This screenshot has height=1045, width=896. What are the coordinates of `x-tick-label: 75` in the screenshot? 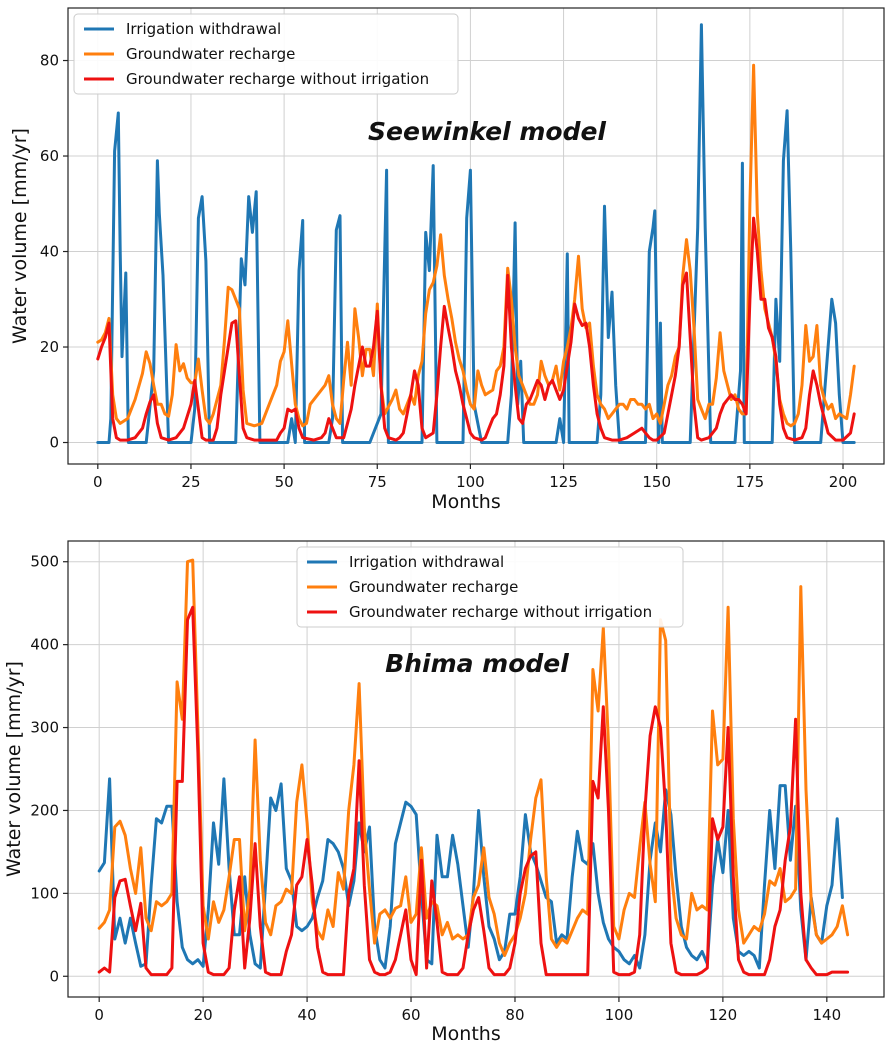 It's located at (377, 482).